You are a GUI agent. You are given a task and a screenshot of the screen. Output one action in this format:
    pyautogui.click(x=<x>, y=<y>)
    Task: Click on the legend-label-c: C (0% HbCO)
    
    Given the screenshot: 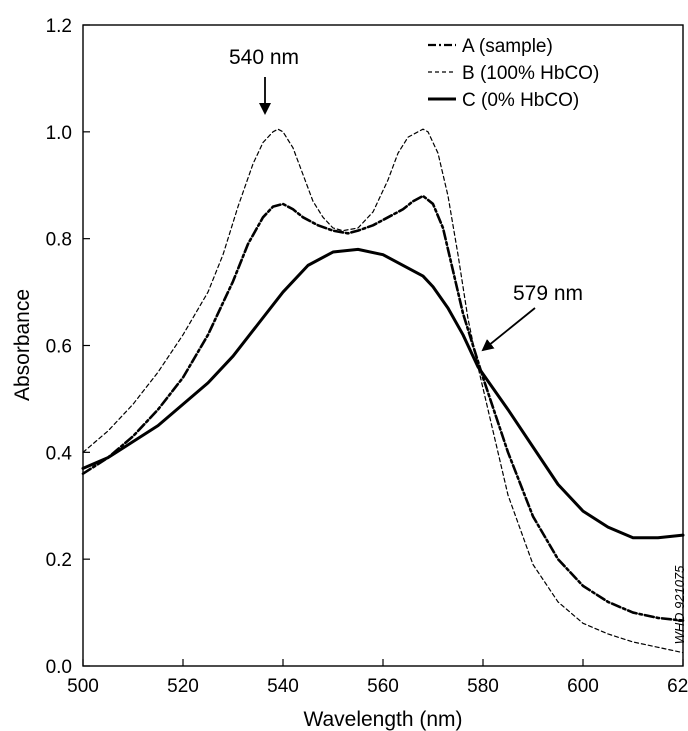 What is the action you would take?
    pyautogui.click(x=520, y=100)
    